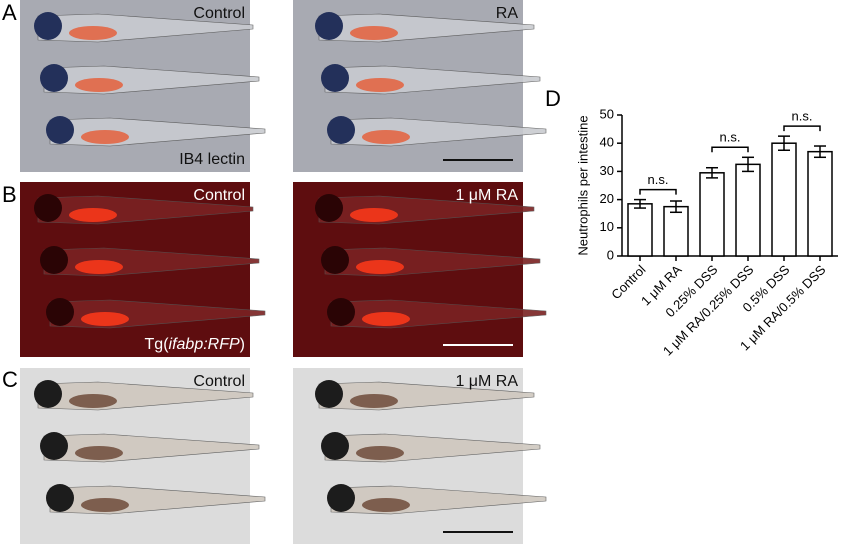 The height and width of the screenshot is (549, 850). Describe the element at coordinates (10, 379) in the screenshot. I see `panel-letter: C` at that location.